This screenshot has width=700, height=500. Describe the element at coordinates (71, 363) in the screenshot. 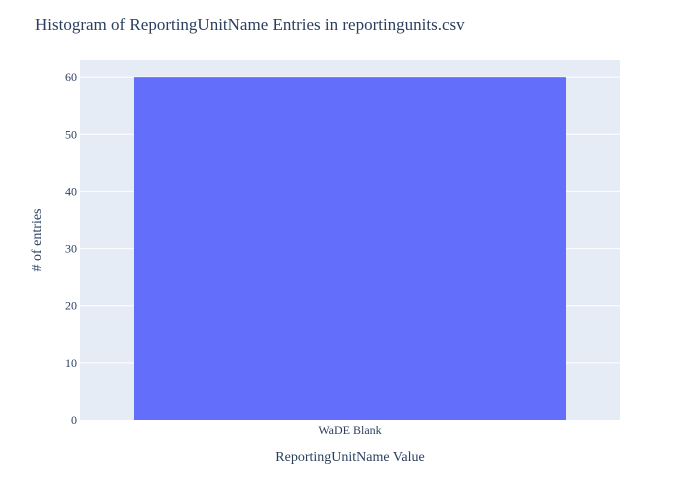

I see `y-tick-label: 10` at that location.